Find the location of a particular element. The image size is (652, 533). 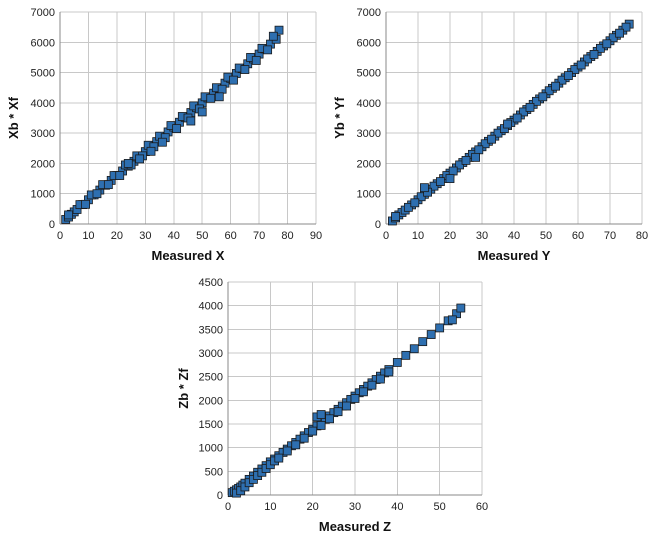

x-tick-label: 90 is located at coordinates (316, 236).